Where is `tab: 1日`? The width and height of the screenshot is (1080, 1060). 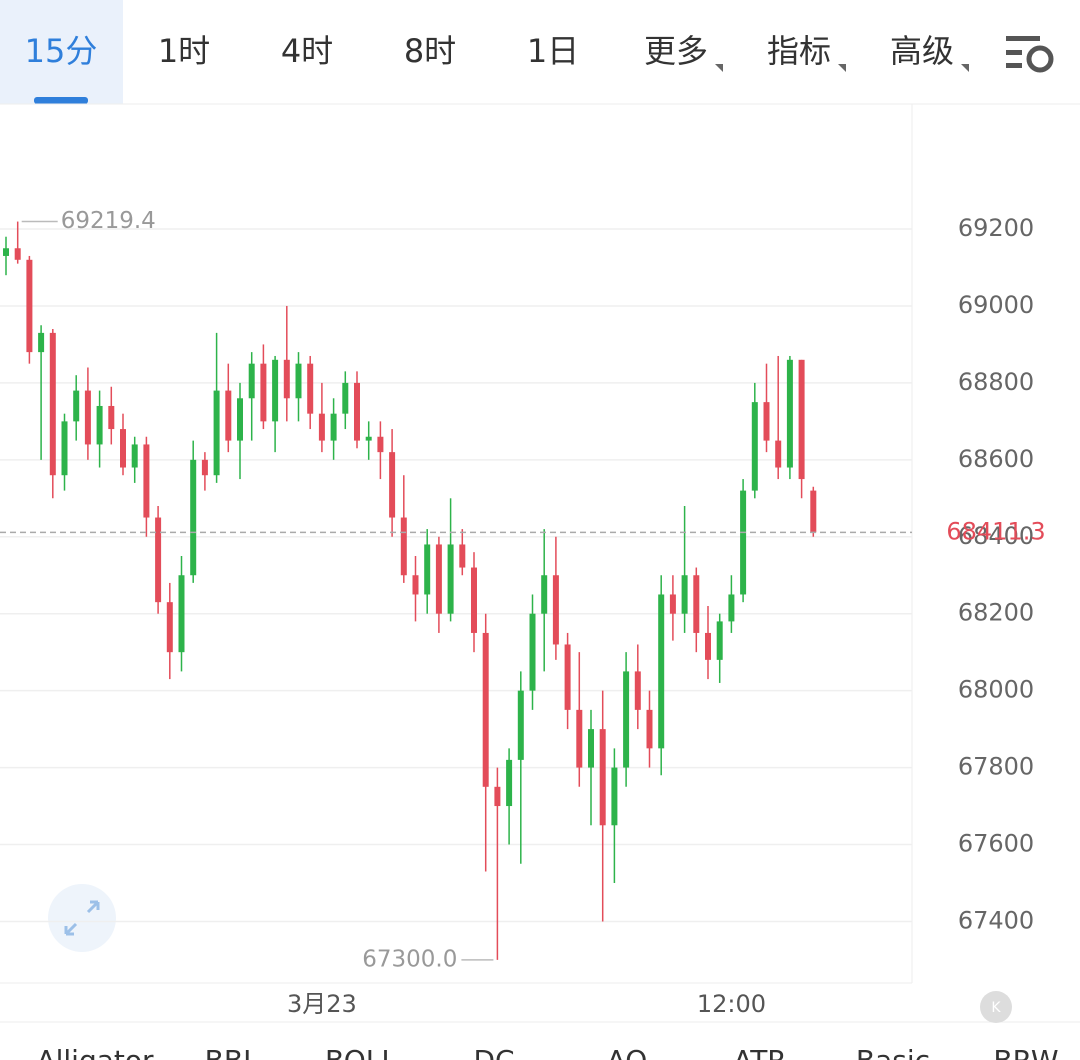
tab: 1日 is located at coordinates (553, 51).